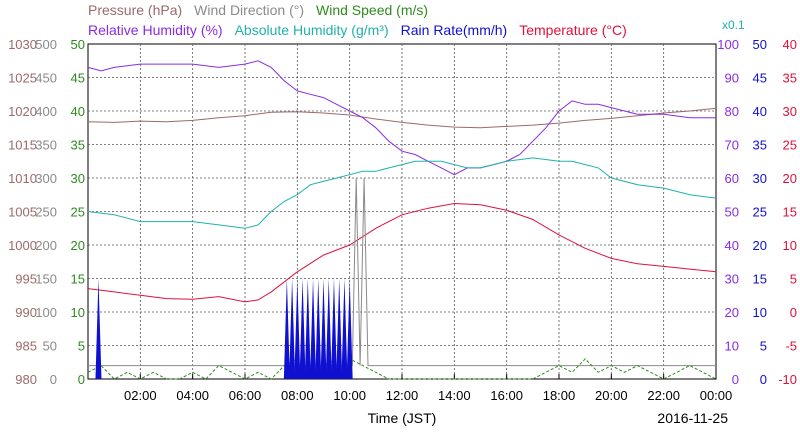 Image resolution: width=800 pixels, height=434 pixels. What do you see at coordinates (760, 111) in the screenshot?
I see `tick-rain: 40` at bounding box center [760, 111].